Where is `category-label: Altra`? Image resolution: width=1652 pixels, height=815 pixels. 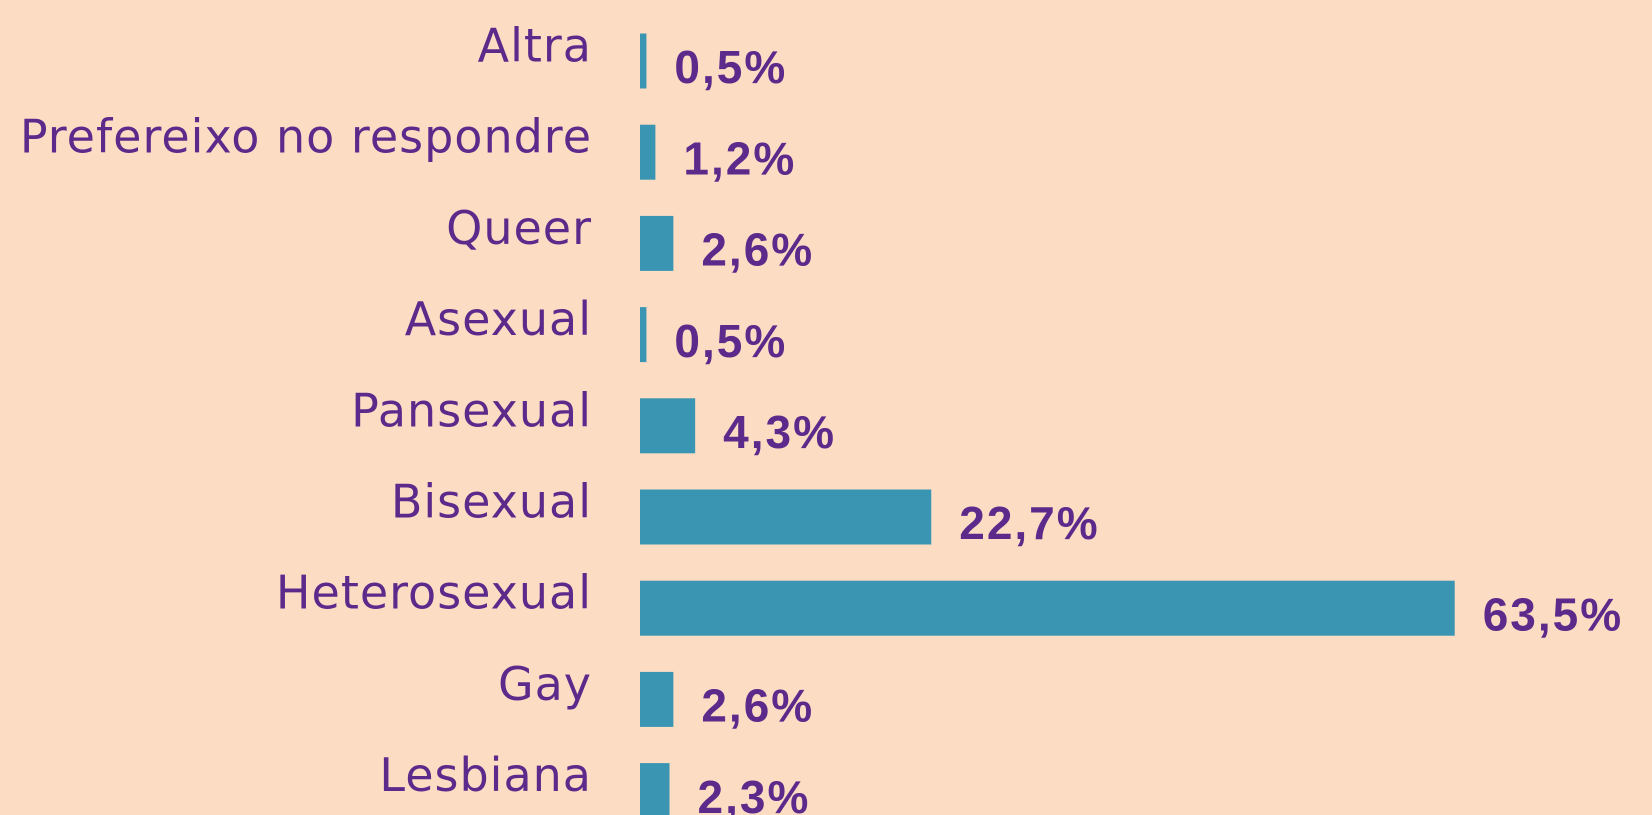
category-label: Altra is located at coordinates (535, 46).